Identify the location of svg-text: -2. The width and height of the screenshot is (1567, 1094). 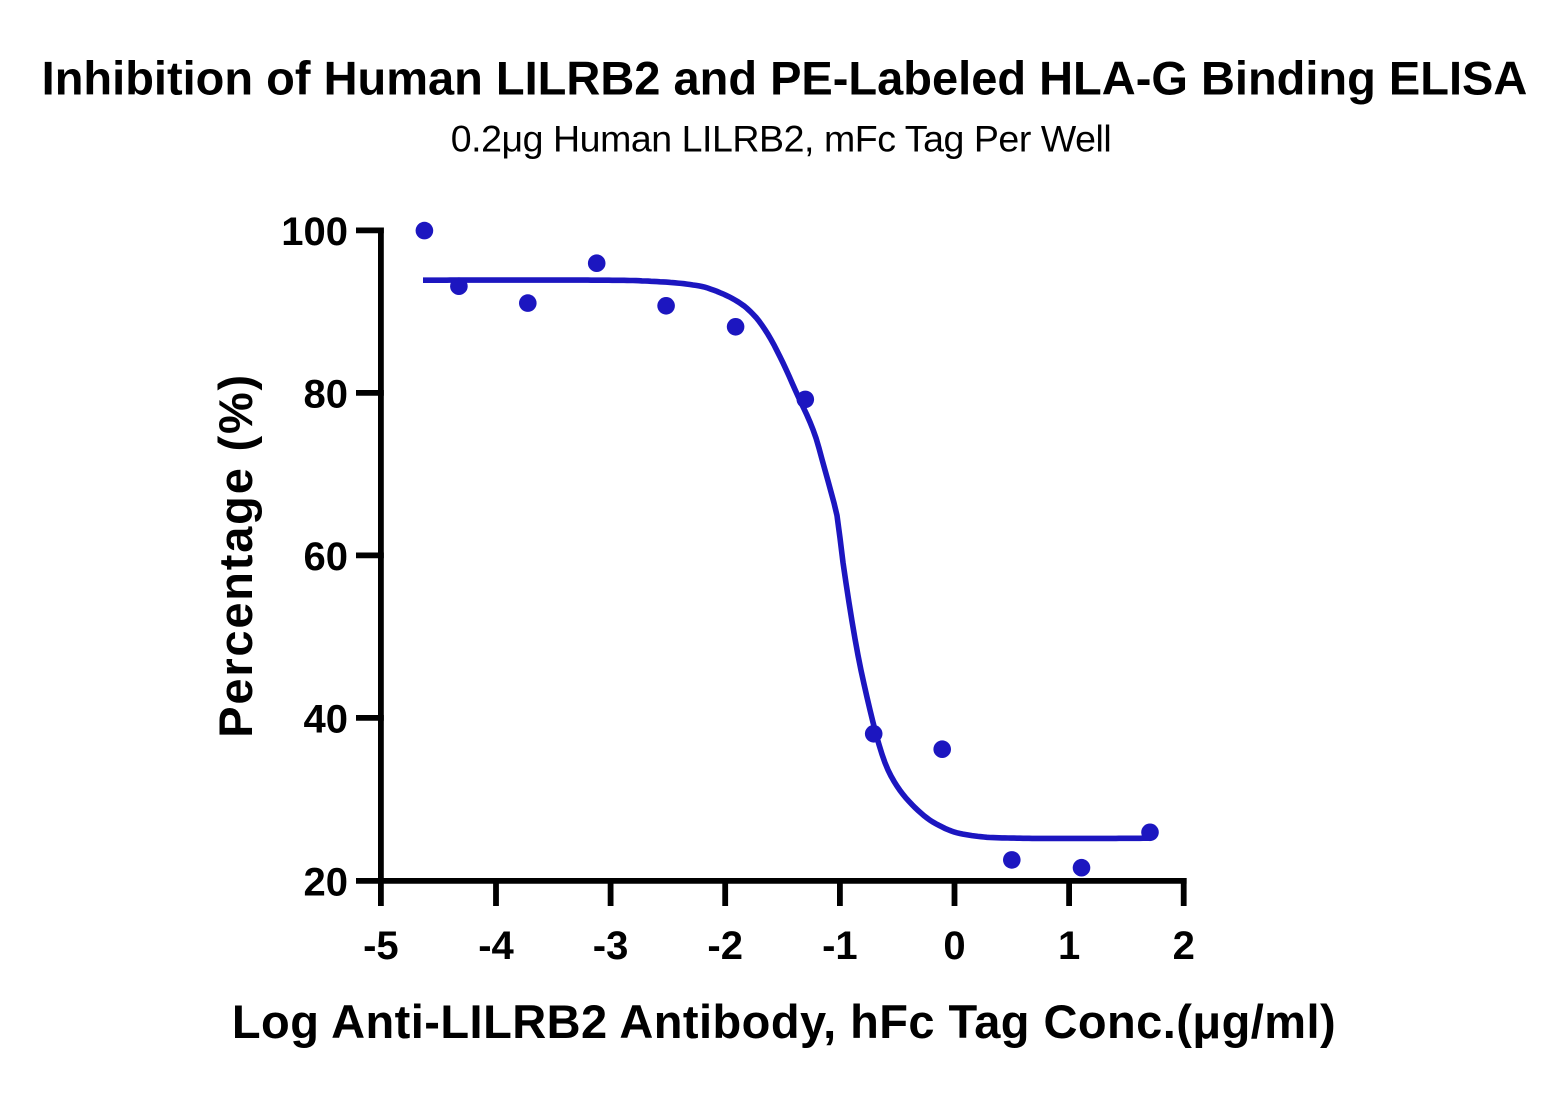
(725, 946).